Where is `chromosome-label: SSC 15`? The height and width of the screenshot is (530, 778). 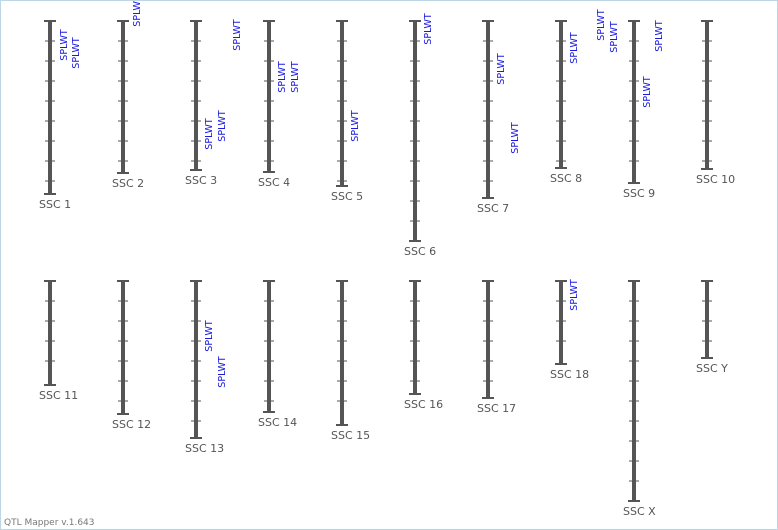 chromosome-label: SSC 15 is located at coordinates (350, 435).